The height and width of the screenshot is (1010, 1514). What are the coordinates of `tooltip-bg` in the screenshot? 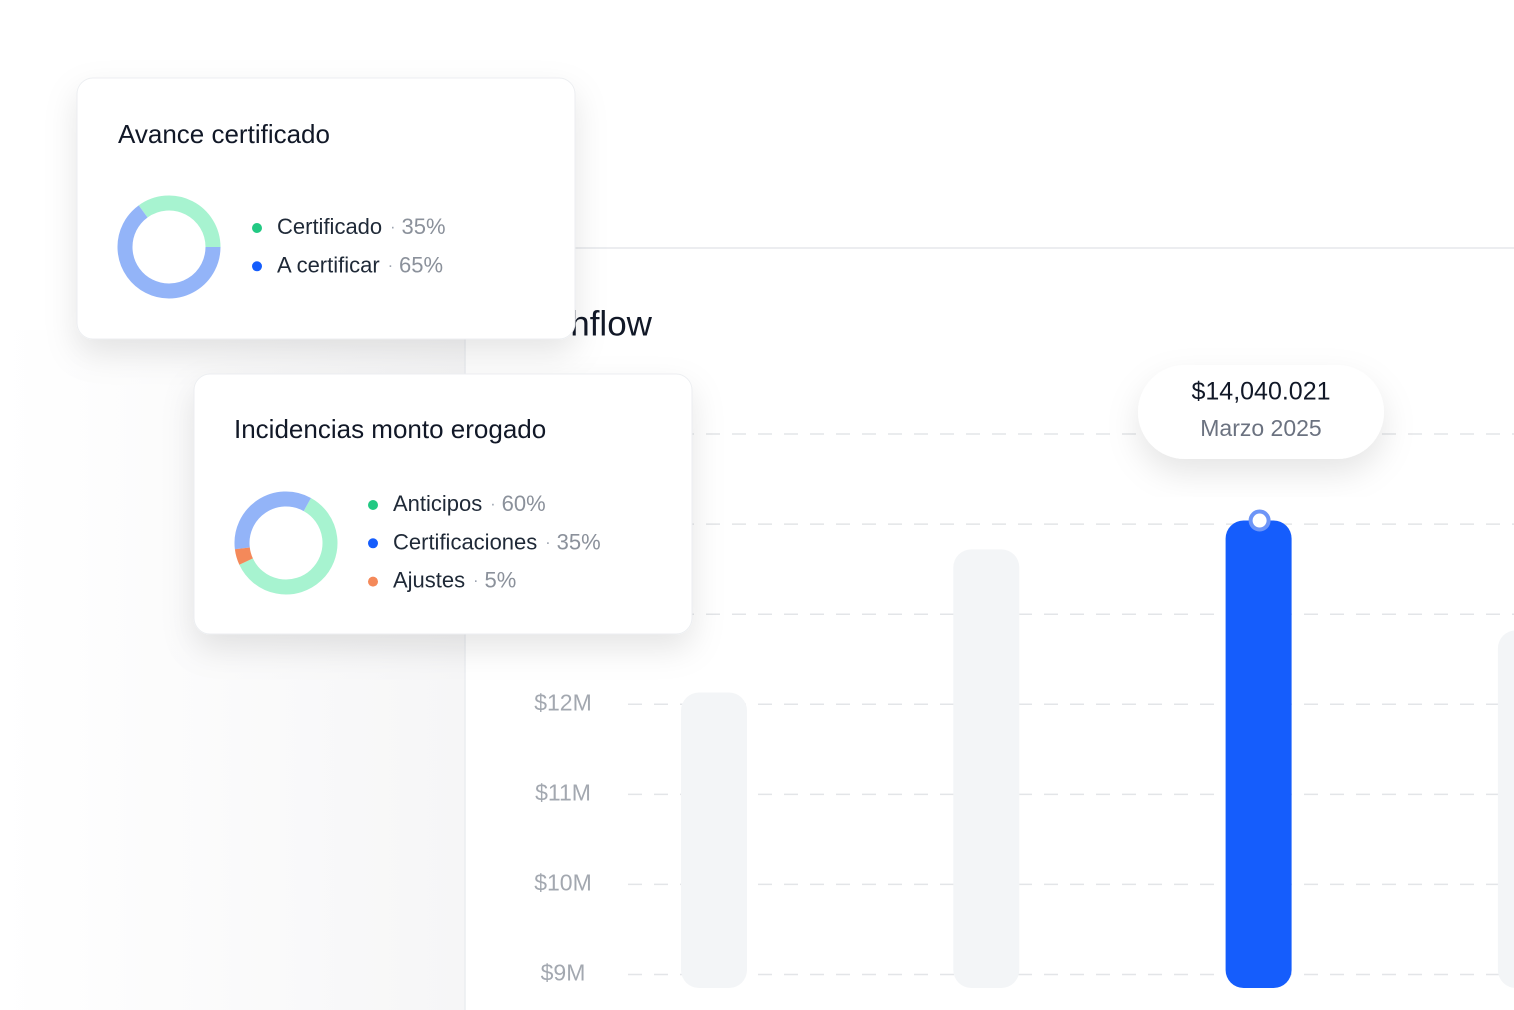 It's located at (1261, 412).